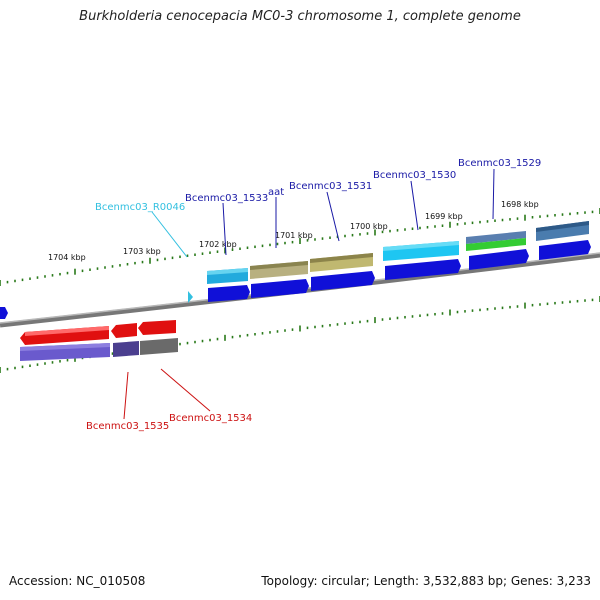  What do you see at coordinates (140, 207) in the screenshot?
I see `gene-label-r0046: Bcenmc03_R0046` at bounding box center [140, 207].